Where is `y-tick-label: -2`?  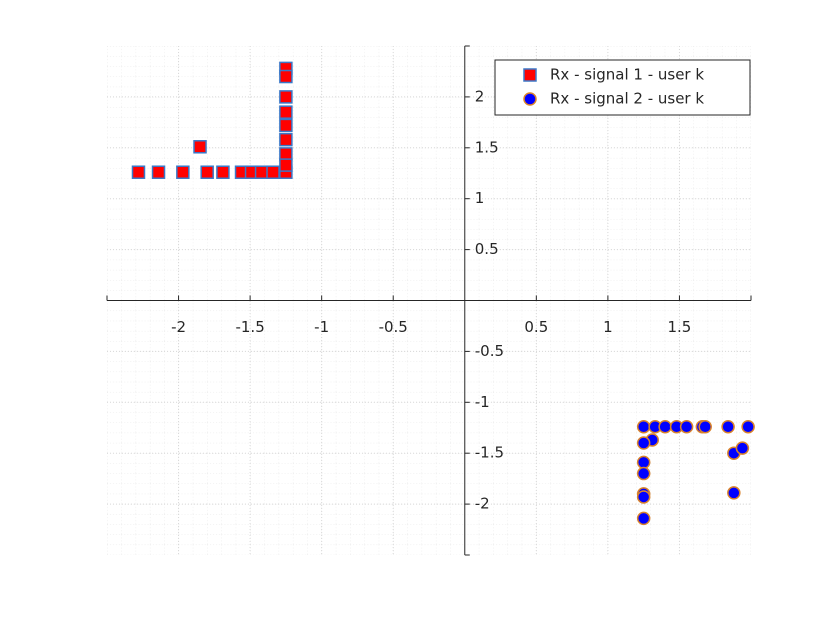
y-tick-label: -2 is located at coordinates (482, 504).